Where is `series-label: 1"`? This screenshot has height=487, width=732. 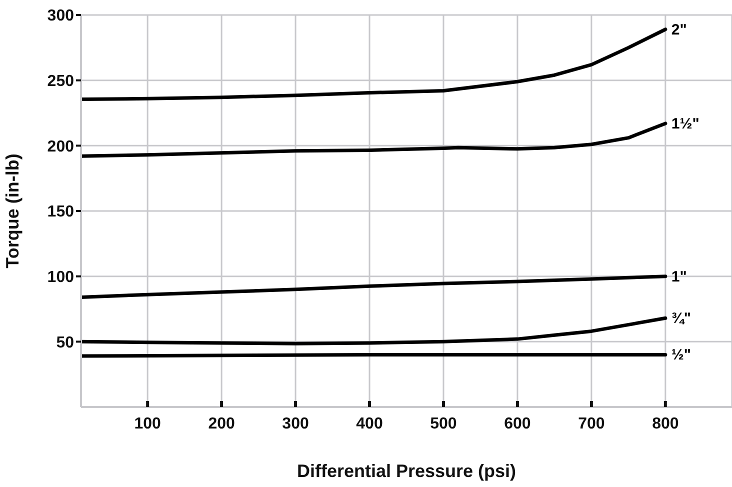 series-label: 1" is located at coordinates (679, 277).